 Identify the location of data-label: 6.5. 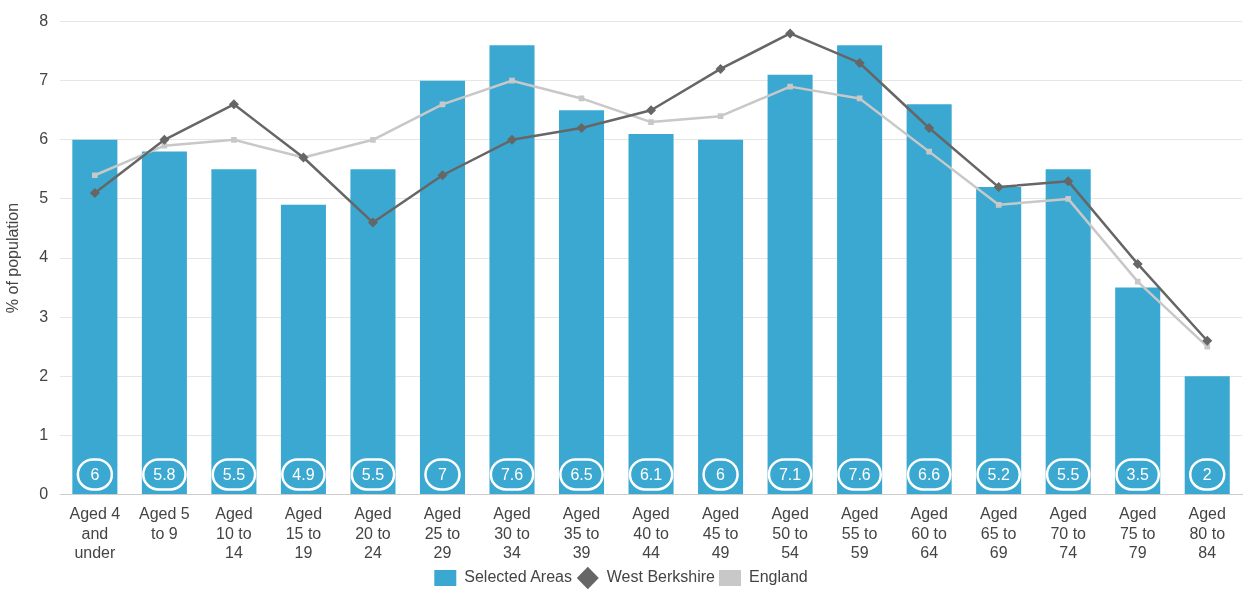
(581, 474).